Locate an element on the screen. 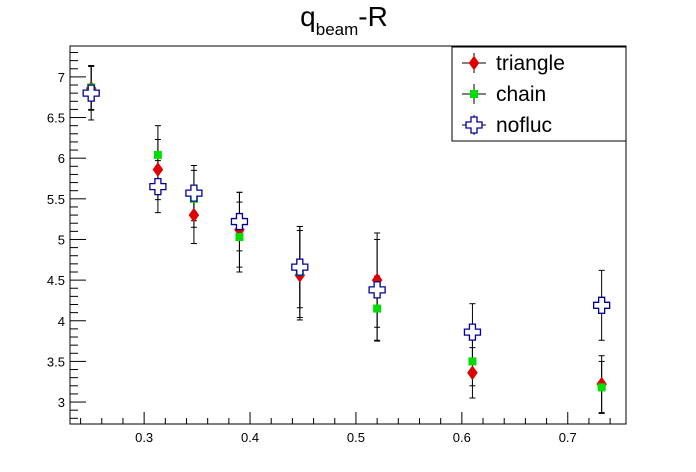 Image resolution: width=696 pixels, height=472 pixels. y-tick-label: 3.5 is located at coordinates (56, 361).